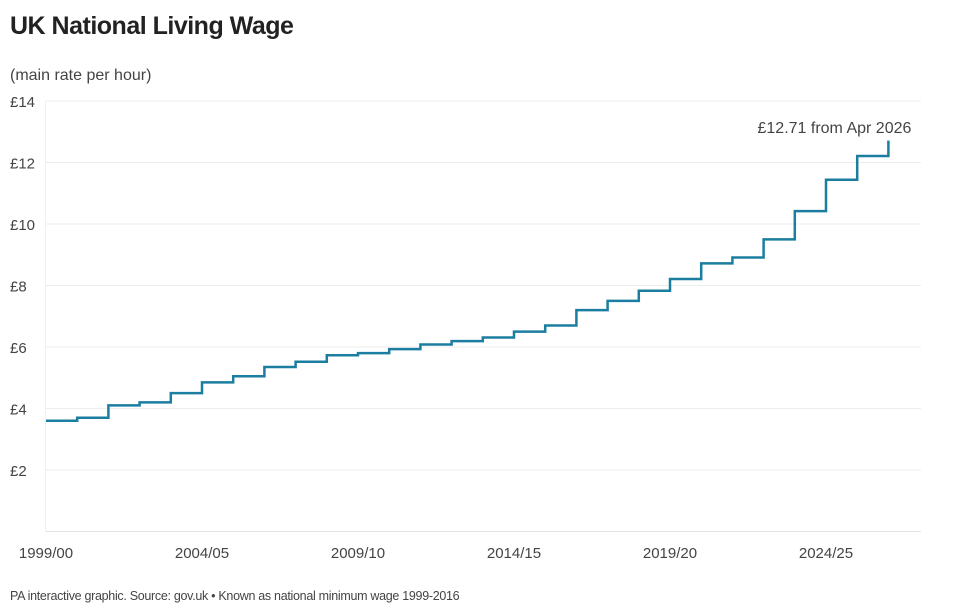  I want to click on latest-value-annotation: £12.71 from Apr 2026, so click(835, 128).